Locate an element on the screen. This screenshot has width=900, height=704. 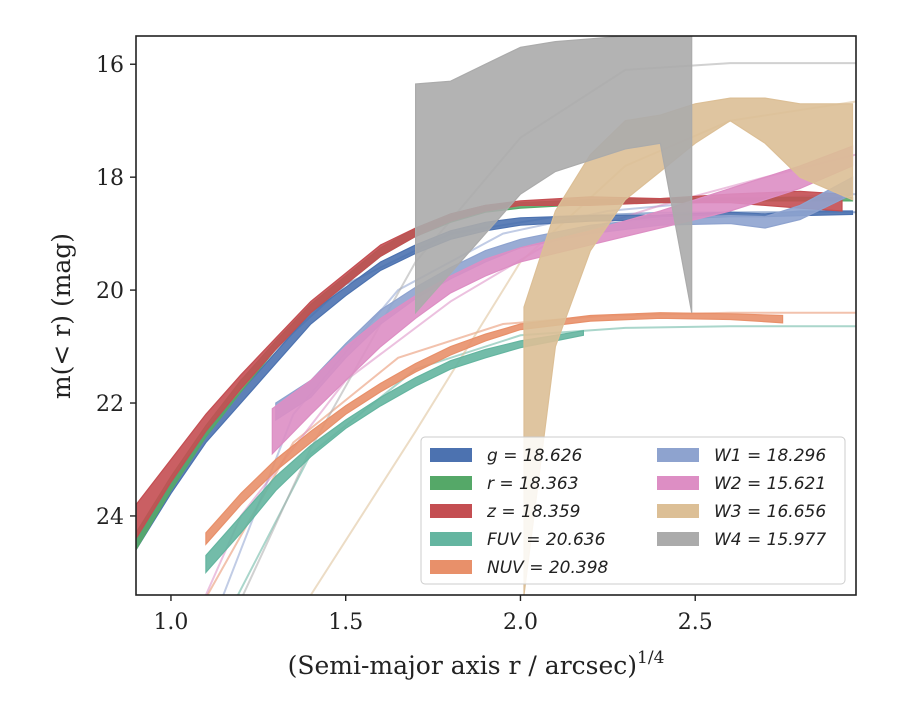
legend-swatch-fuv is located at coordinates (451, 539).